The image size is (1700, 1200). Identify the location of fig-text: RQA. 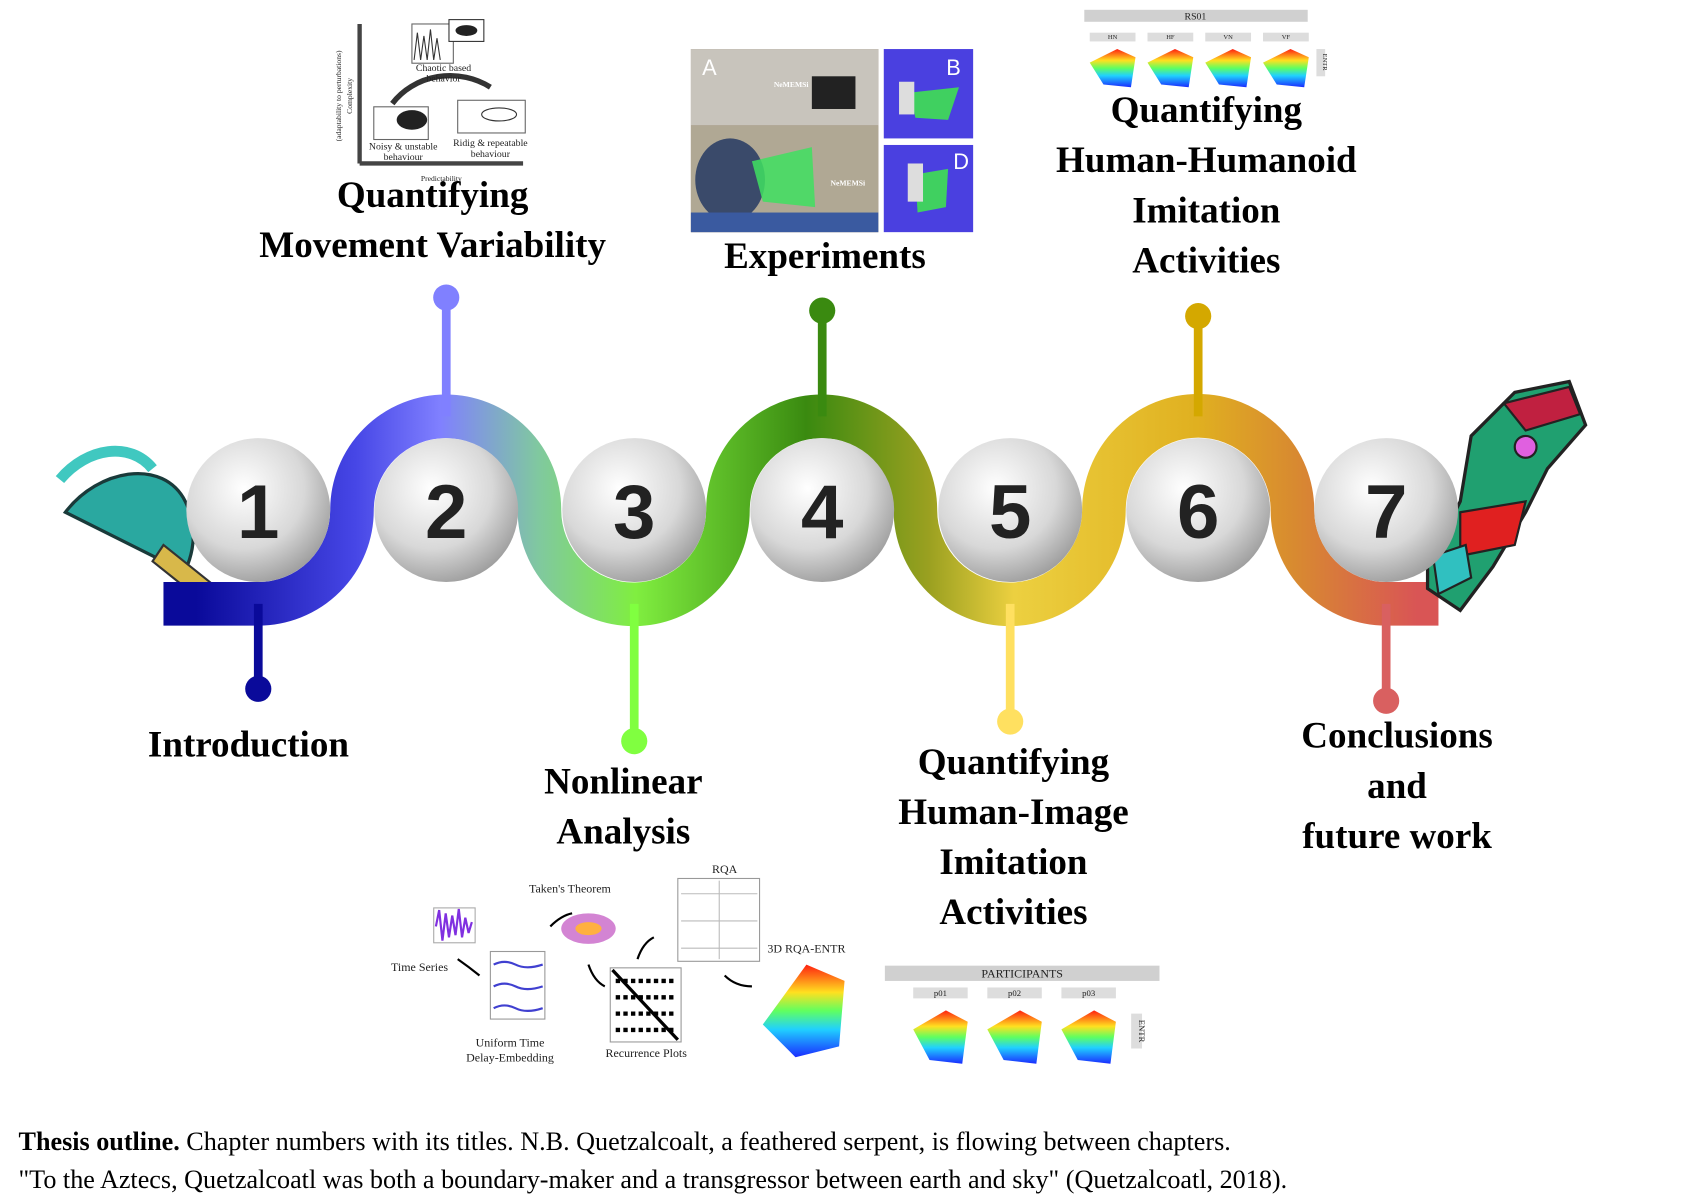
(725, 869).